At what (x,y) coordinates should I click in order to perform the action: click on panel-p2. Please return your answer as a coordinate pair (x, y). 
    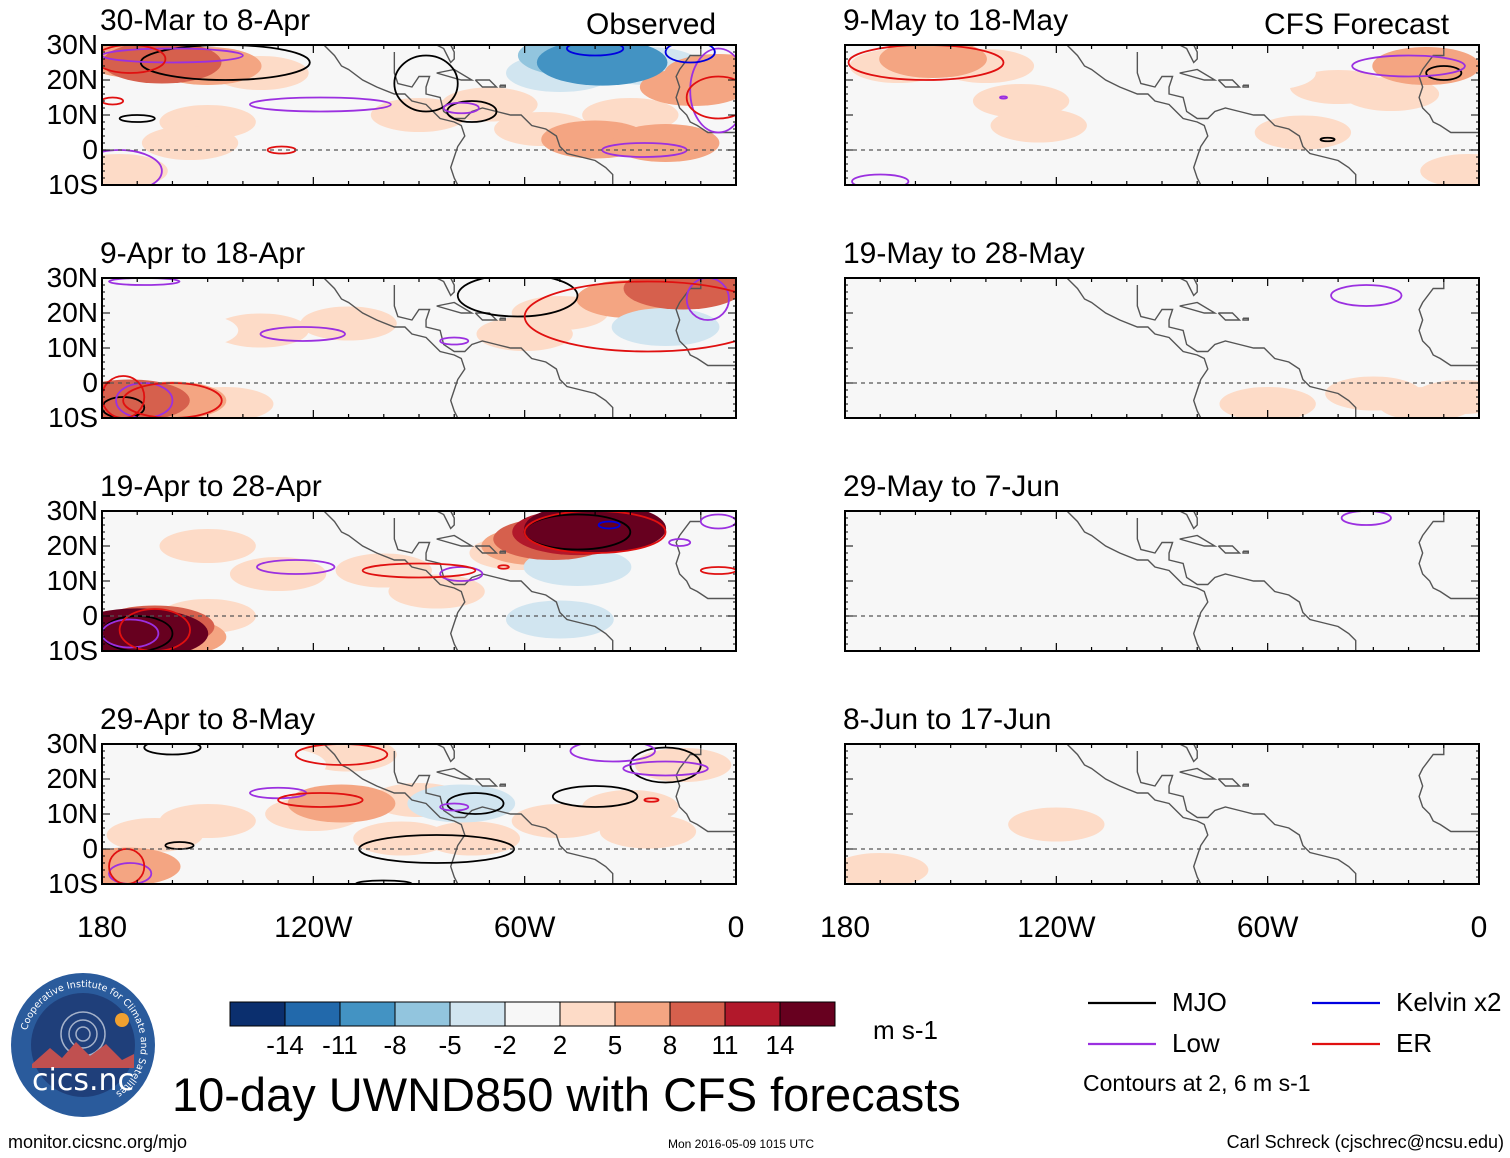
    Looking at the image, I should click on (419, 348).